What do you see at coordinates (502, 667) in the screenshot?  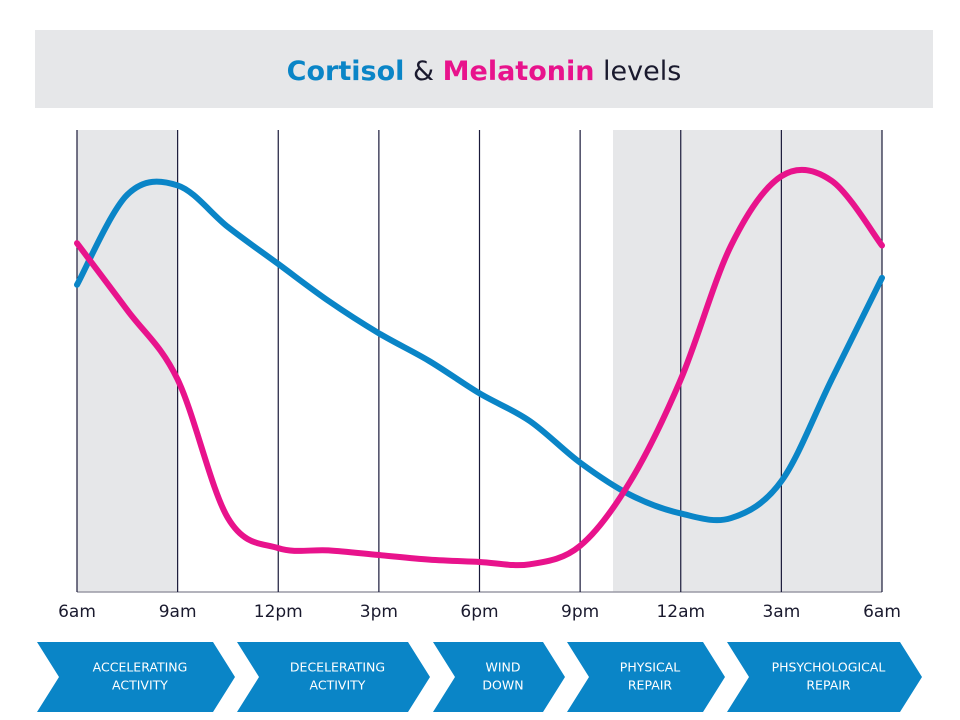 I see `phase-label: WIND` at bounding box center [502, 667].